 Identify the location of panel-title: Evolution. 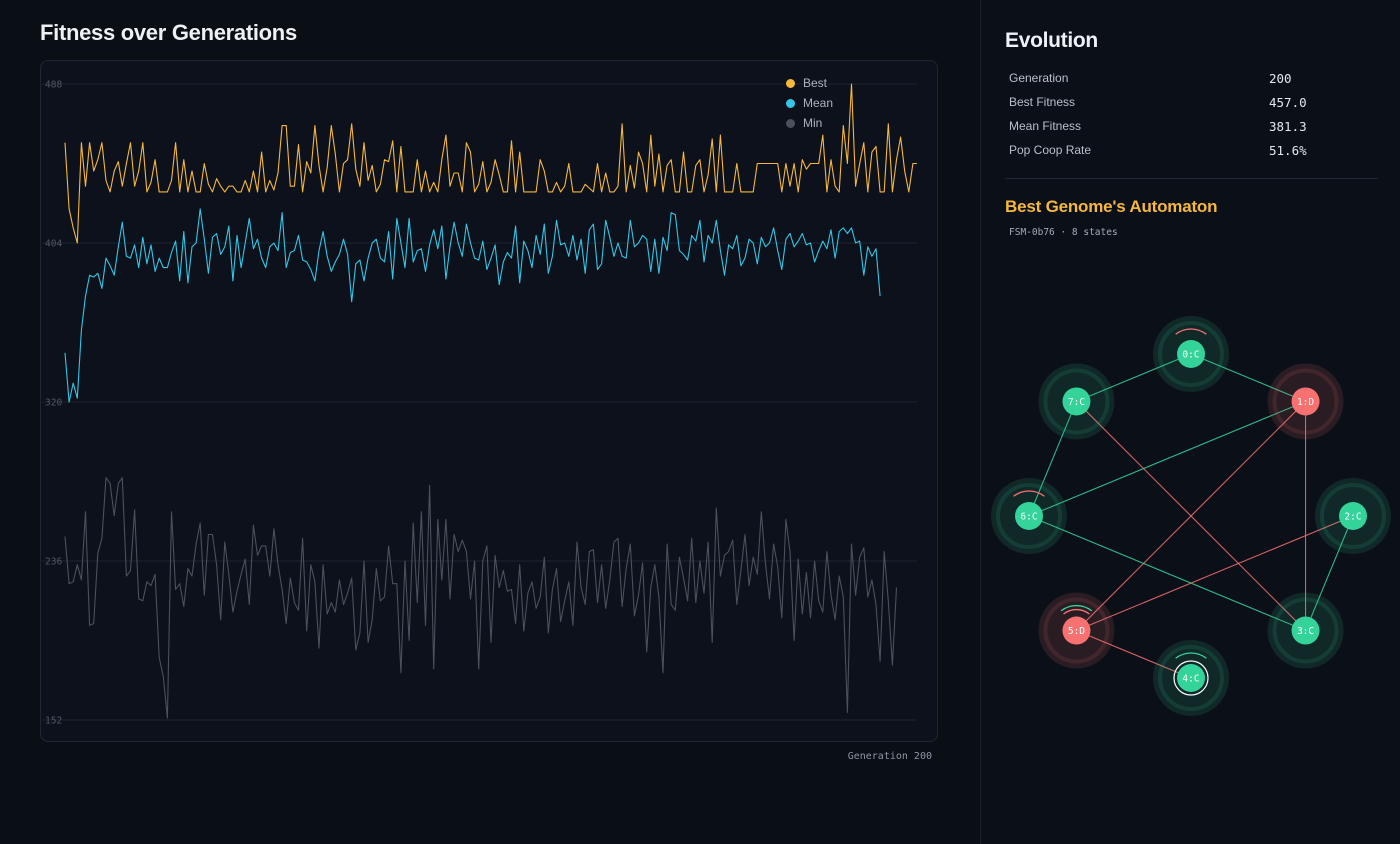
(1051, 40).